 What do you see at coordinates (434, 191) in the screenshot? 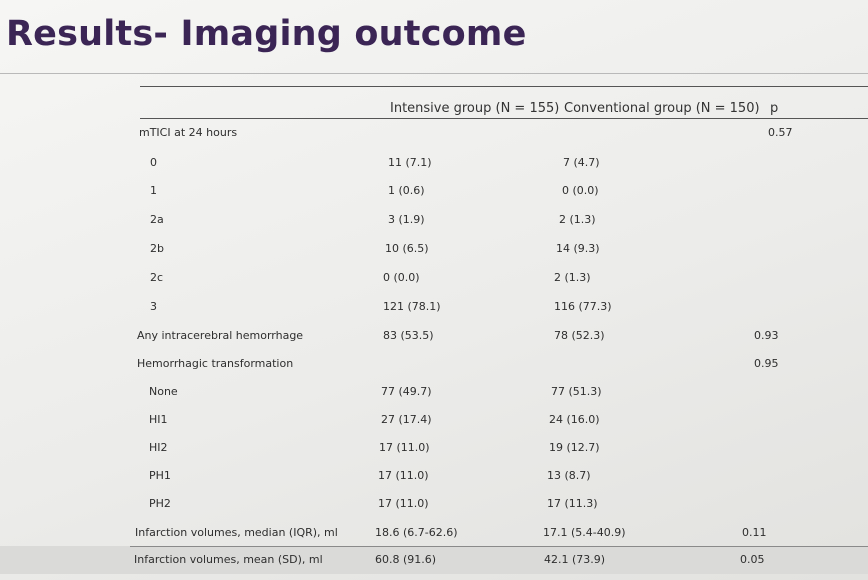
I see `table-row: 1 1 (0.6) 0 (0.0)` at bounding box center [434, 191].